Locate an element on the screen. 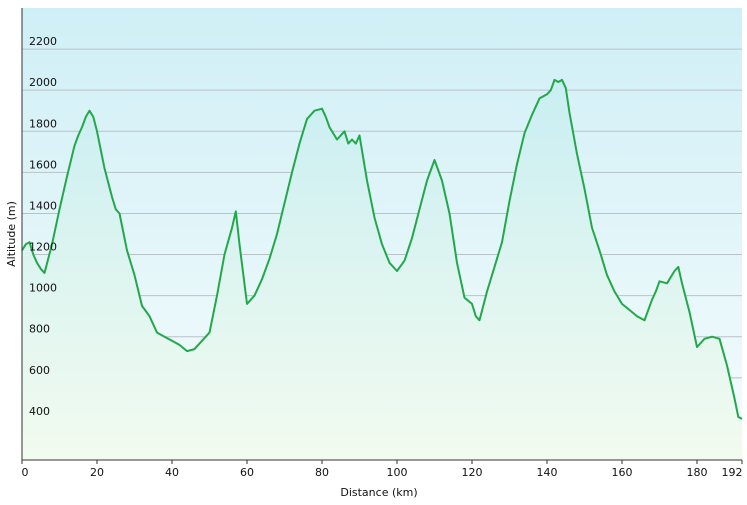 The height and width of the screenshot is (505, 747). y-tick-label: 1800 is located at coordinates (43, 123).